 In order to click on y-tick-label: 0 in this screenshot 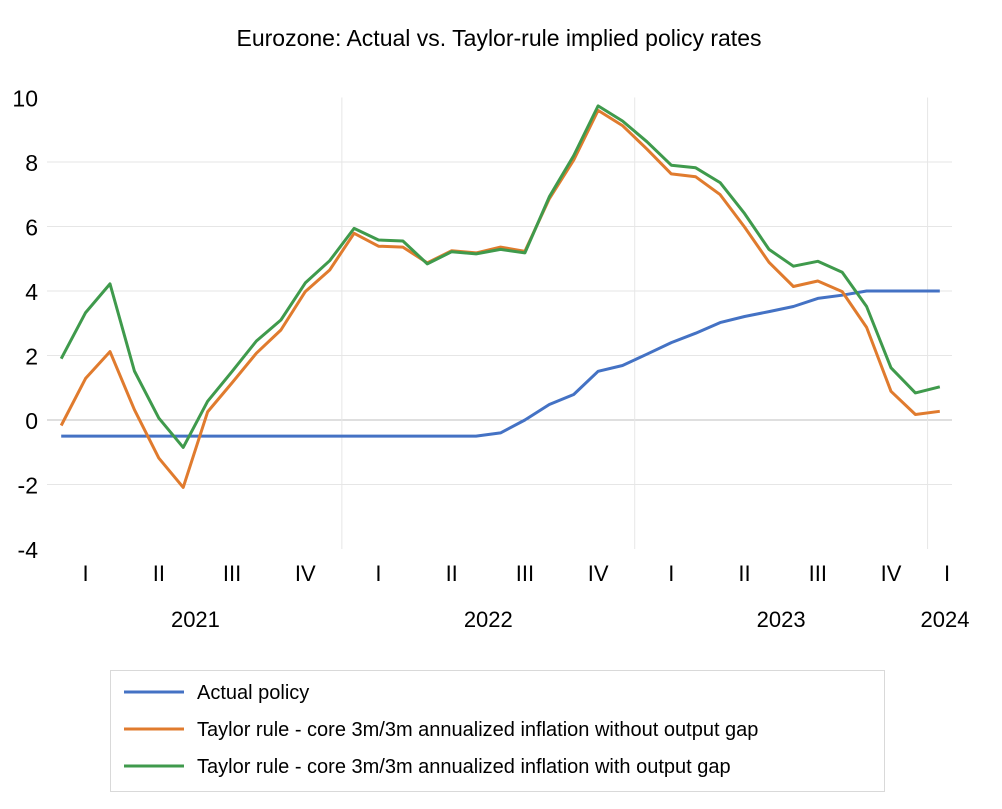, I will do `click(31, 421)`.